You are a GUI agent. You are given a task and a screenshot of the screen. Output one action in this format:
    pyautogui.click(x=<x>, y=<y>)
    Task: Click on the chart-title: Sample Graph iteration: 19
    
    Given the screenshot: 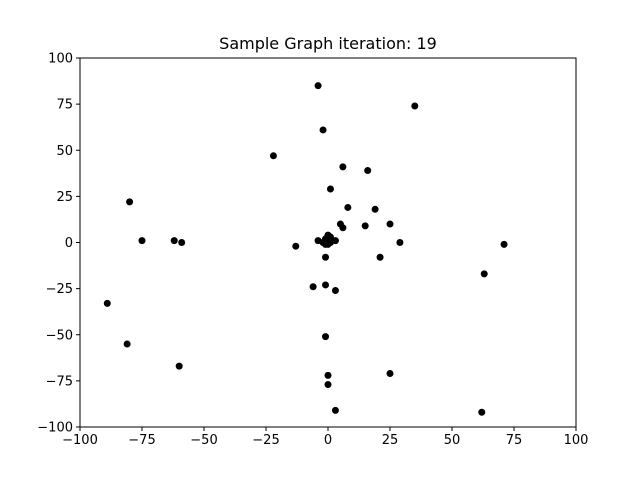 What is the action you would take?
    pyautogui.click(x=328, y=43)
    